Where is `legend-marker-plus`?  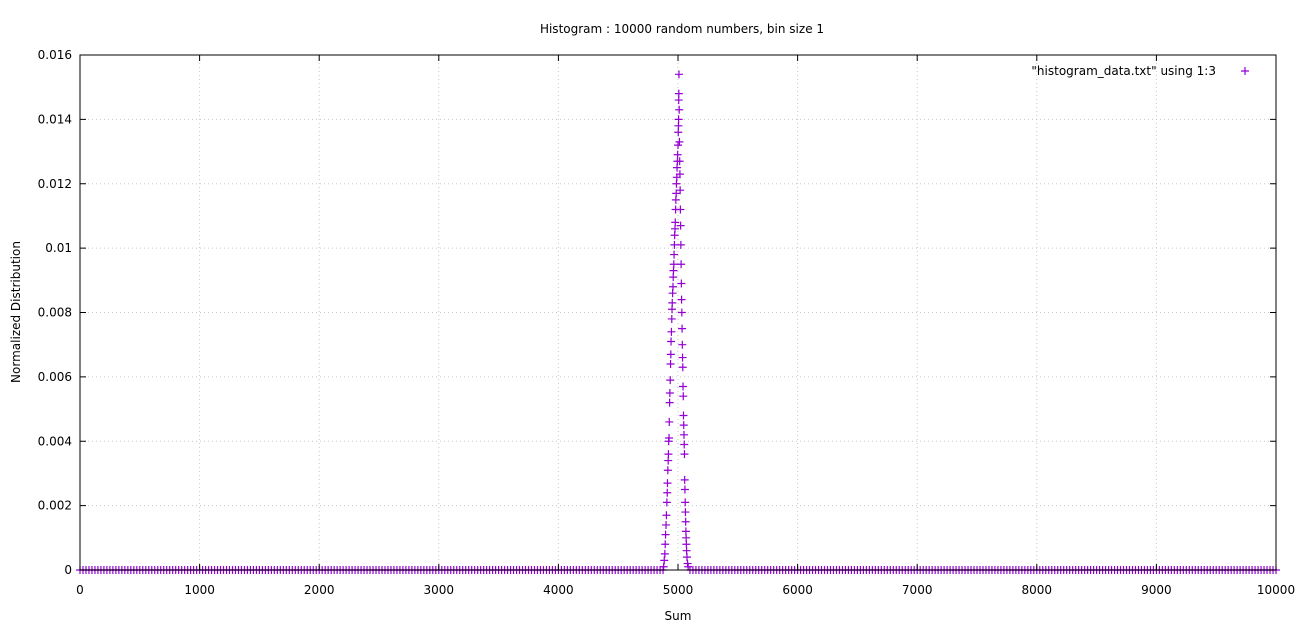
legend-marker-plus is located at coordinates (1245, 71).